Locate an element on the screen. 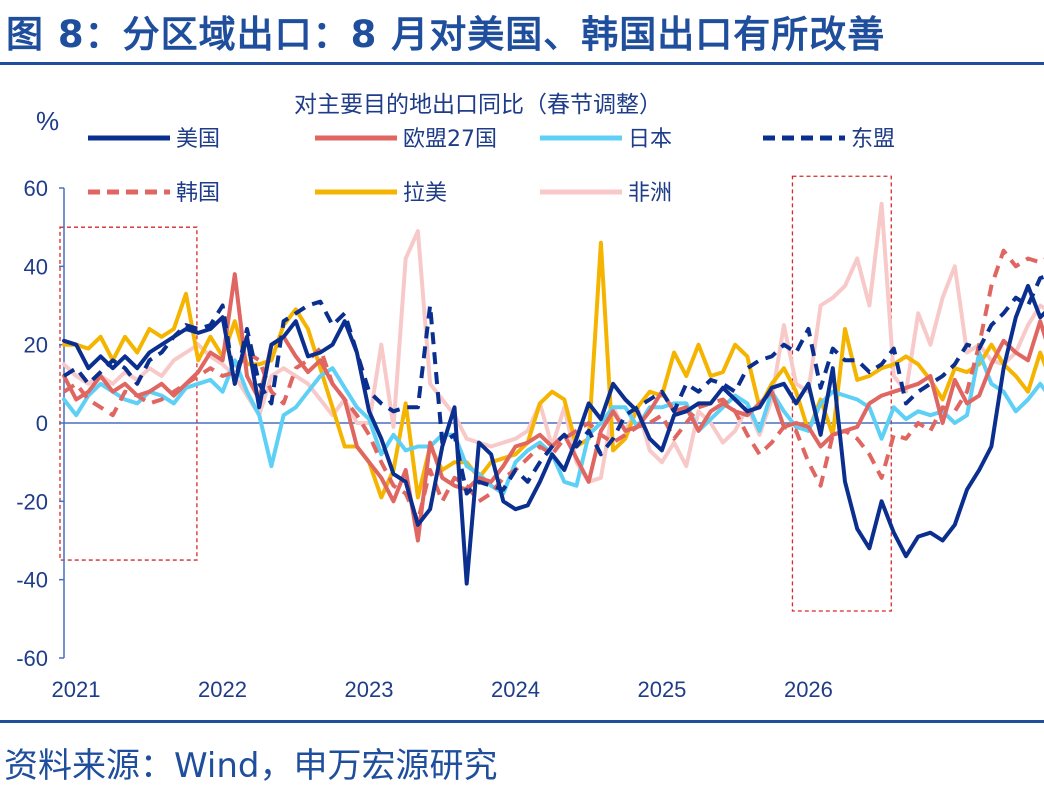 This screenshot has width=1044, height=790. highlight-box is located at coordinates (128, 393).